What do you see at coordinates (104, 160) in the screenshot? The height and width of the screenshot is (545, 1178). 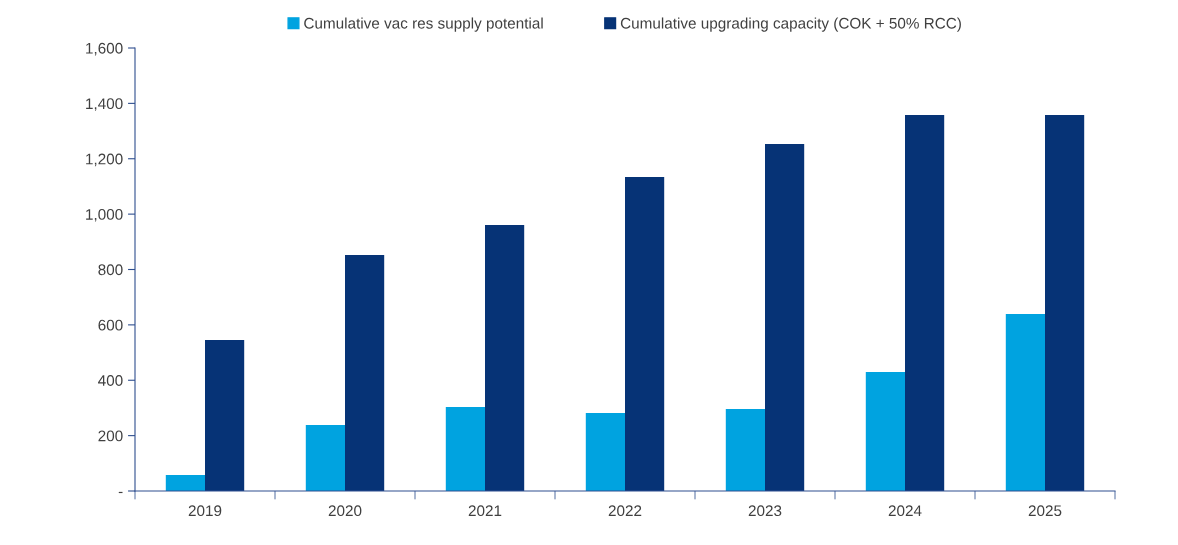 I see `y-tick-label: 1,200` at bounding box center [104, 160].